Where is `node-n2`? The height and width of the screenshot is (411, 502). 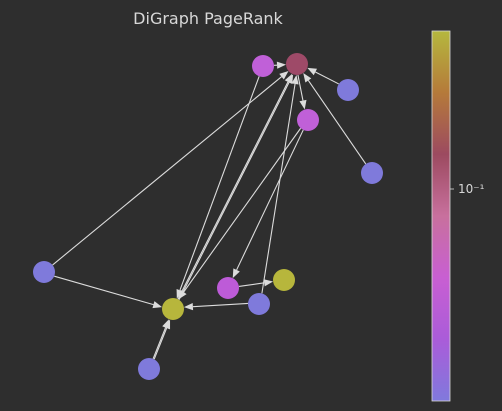
node-n2 is located at coordinates (263, 66).